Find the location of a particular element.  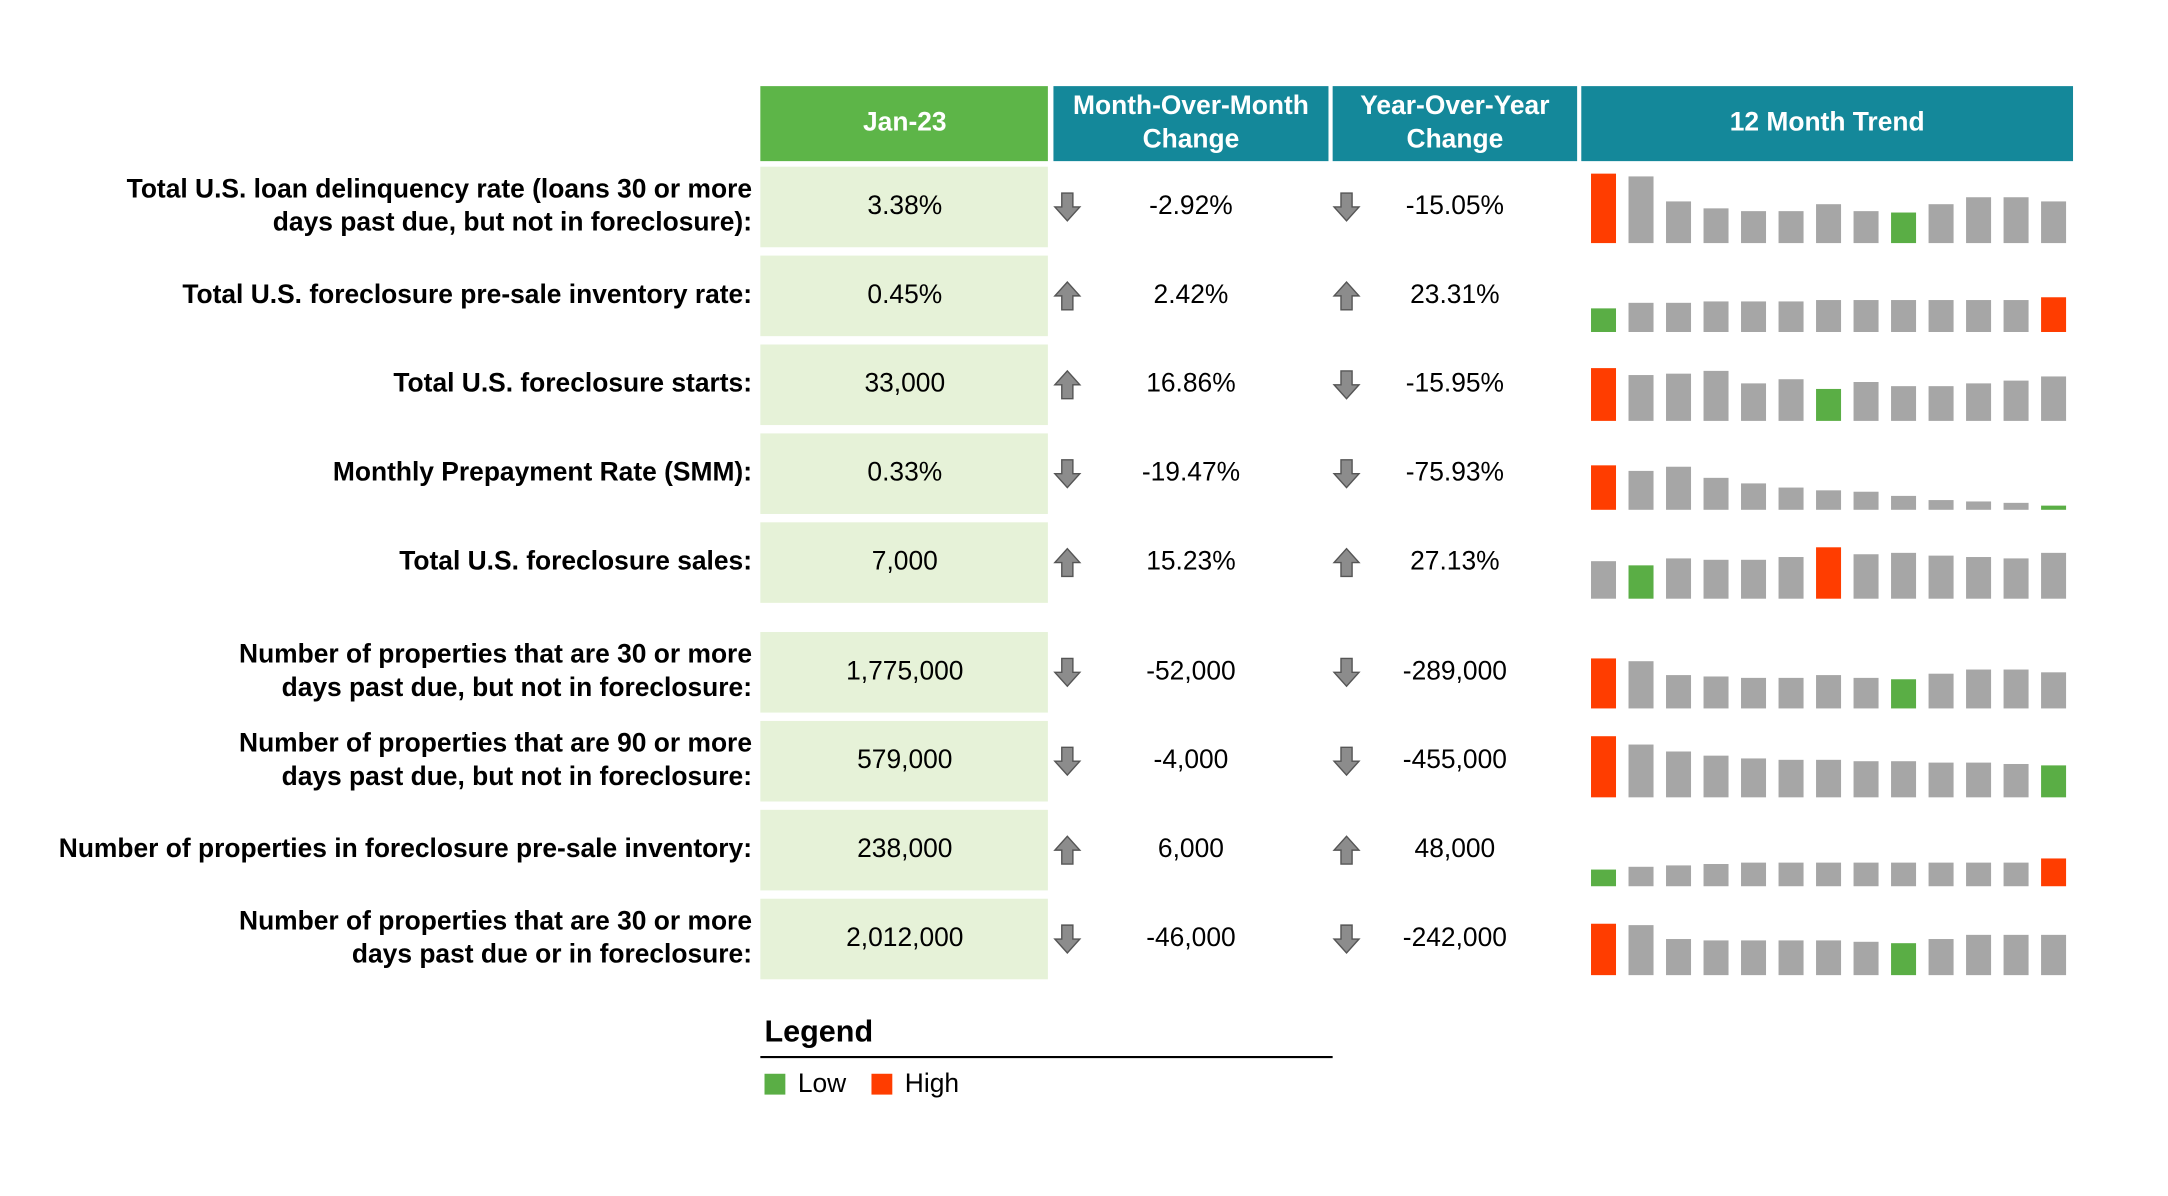

mom-change: 16.86% is located at coordinates (1190, 383).